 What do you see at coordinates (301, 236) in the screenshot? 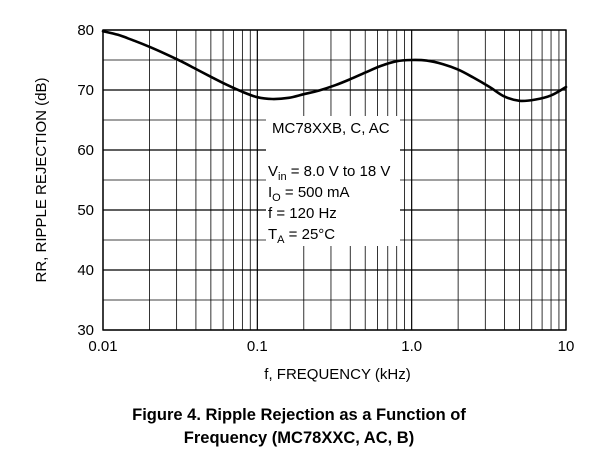
I see `test-condition: TA = 25°C` at bounding box center [301, 236].